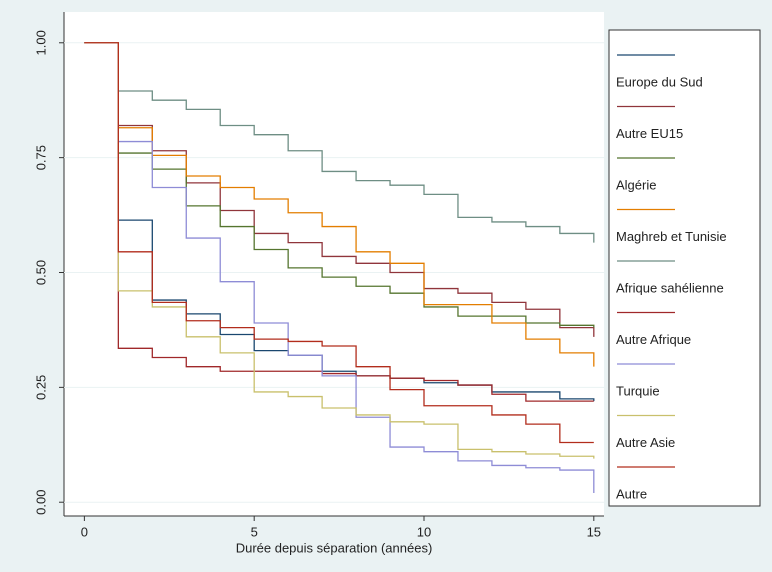  I want to click on x-tick-label: 5, so click(254, 531).